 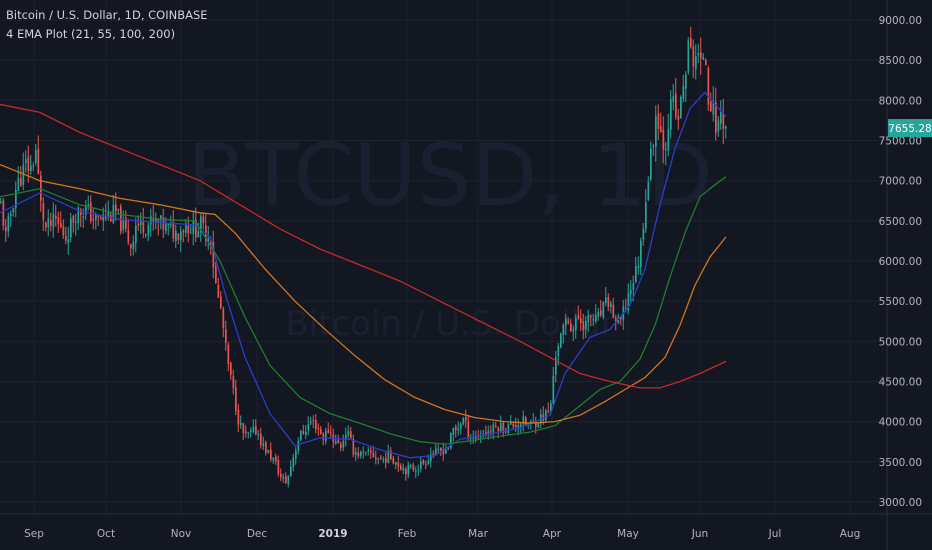 What do you see at coordinates (900, 61) in the screenshot?
I see `y-tick-label: 8500.00` at bounding box center [900, 61].